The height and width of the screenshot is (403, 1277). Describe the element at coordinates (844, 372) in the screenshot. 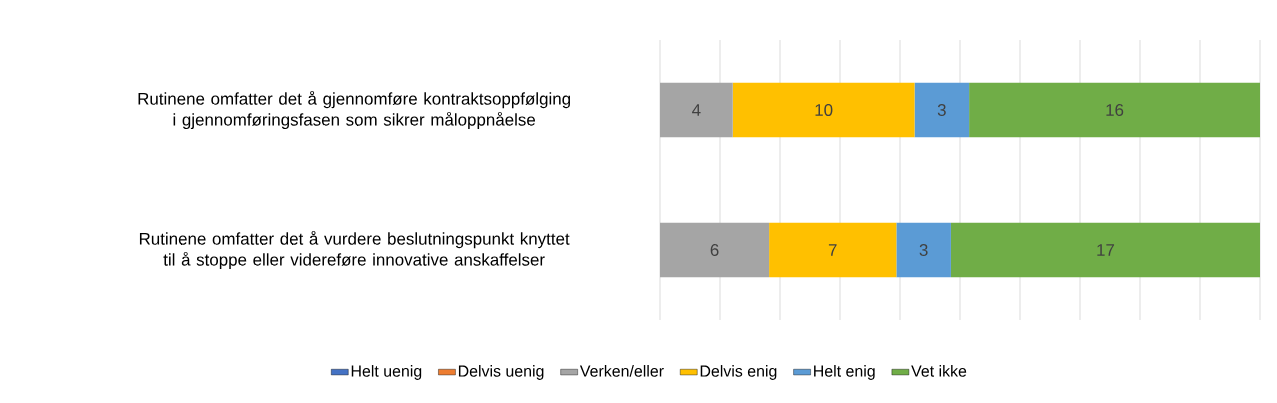

I see `legend-label: Helt enig` at that location.